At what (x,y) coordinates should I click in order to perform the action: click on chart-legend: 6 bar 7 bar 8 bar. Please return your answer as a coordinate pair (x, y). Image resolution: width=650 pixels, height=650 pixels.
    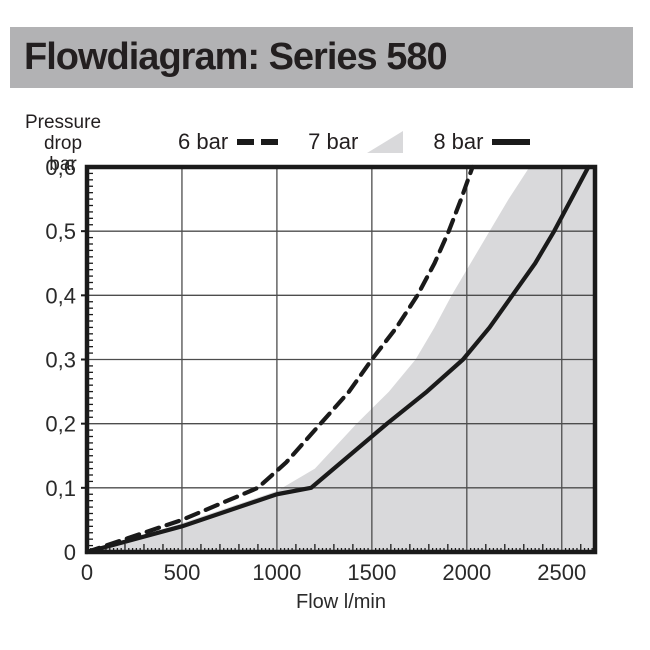
    Looking at the image, I should click on (354, 142).